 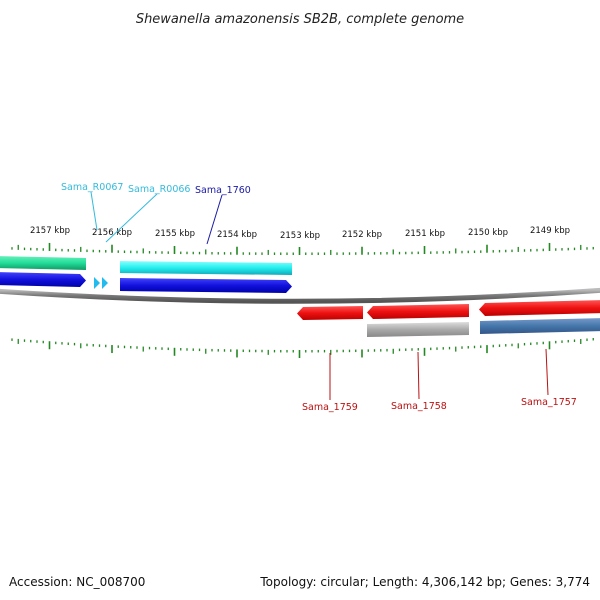 What do you see at coordinates (175, 234) in the screenshot?
I see `ruler-label-2155: 2155 kbp` at bounding box center [175, 234].